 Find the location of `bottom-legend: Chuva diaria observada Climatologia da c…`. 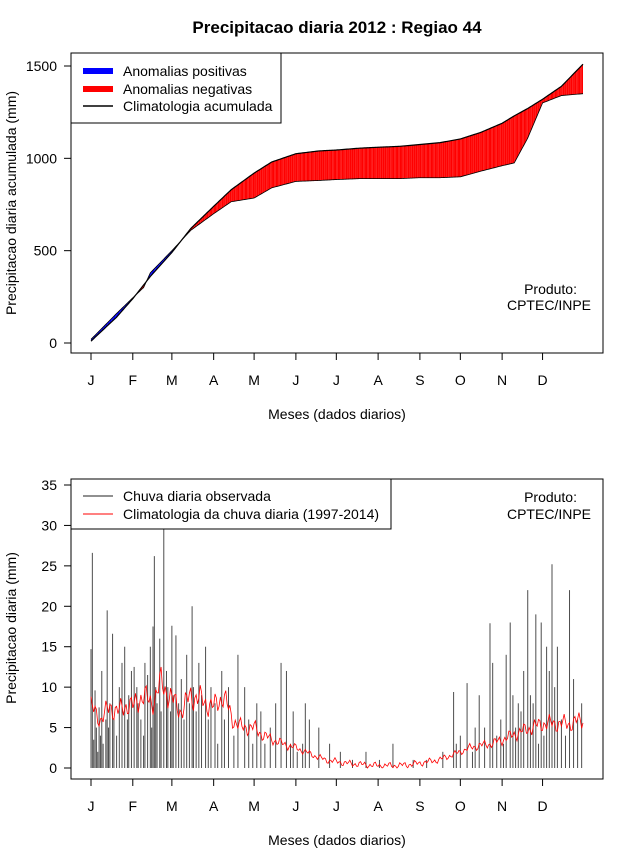

bottom-legend: Chuva diaria observada Climatologia da c… is located at coordinates (231, 504).